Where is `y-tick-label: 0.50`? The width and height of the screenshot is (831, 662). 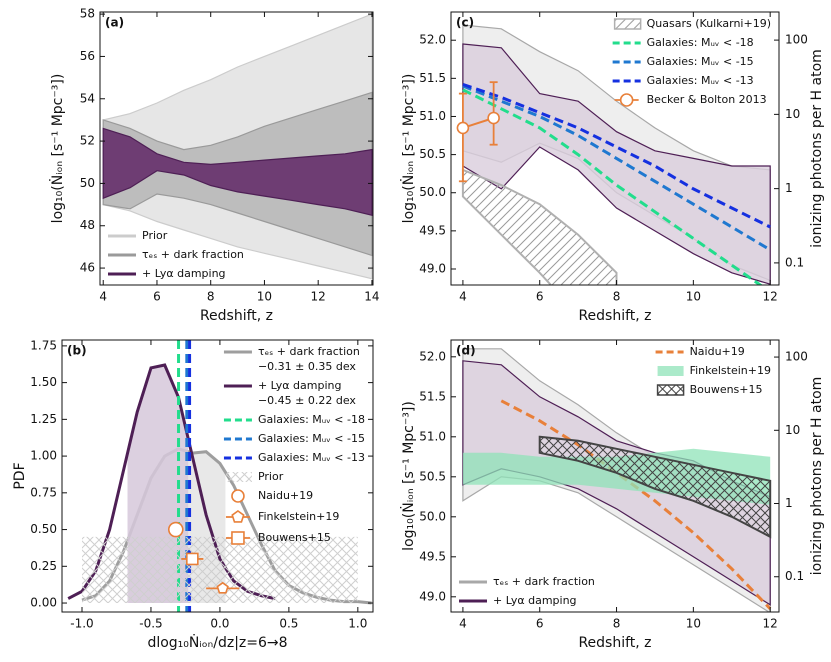 y-tick-label: 0.50 is located at coordinates (43, 529).